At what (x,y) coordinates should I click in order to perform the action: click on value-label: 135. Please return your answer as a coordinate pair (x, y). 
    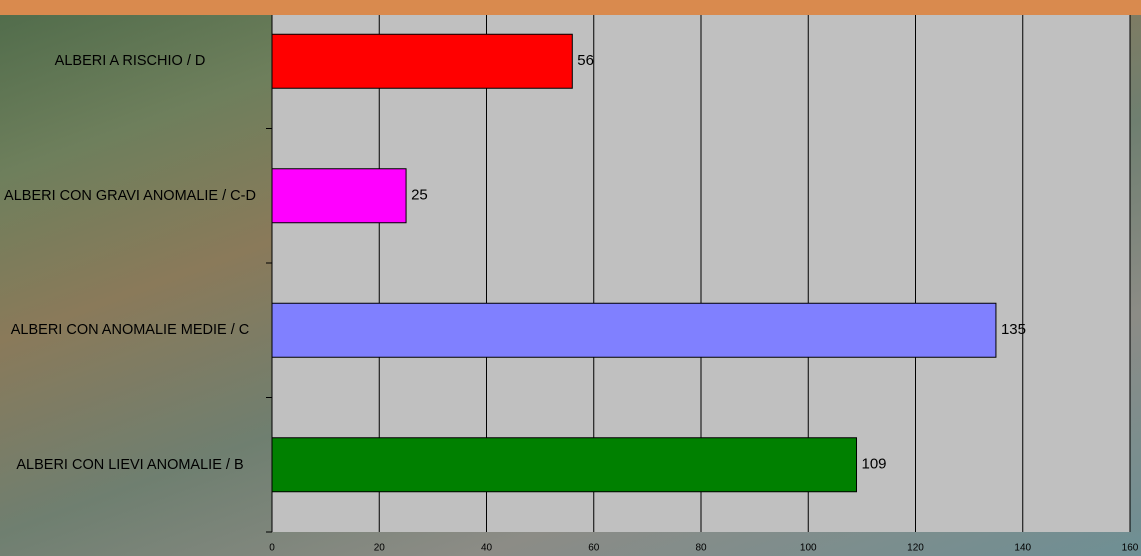
    Looking at the image, I should click on (1013, 329).